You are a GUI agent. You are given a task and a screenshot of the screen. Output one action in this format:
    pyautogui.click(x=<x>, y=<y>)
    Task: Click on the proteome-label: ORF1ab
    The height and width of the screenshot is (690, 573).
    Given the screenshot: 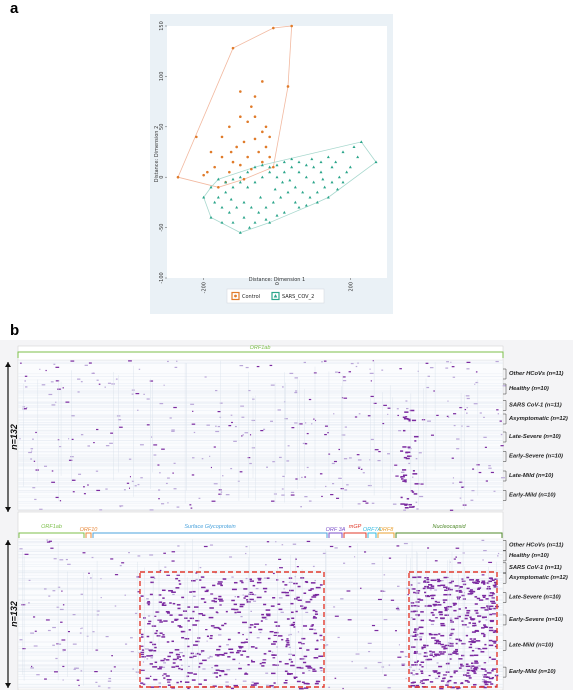 What is the action you would take?
    pyautogui.click(x=51, y=527)
    